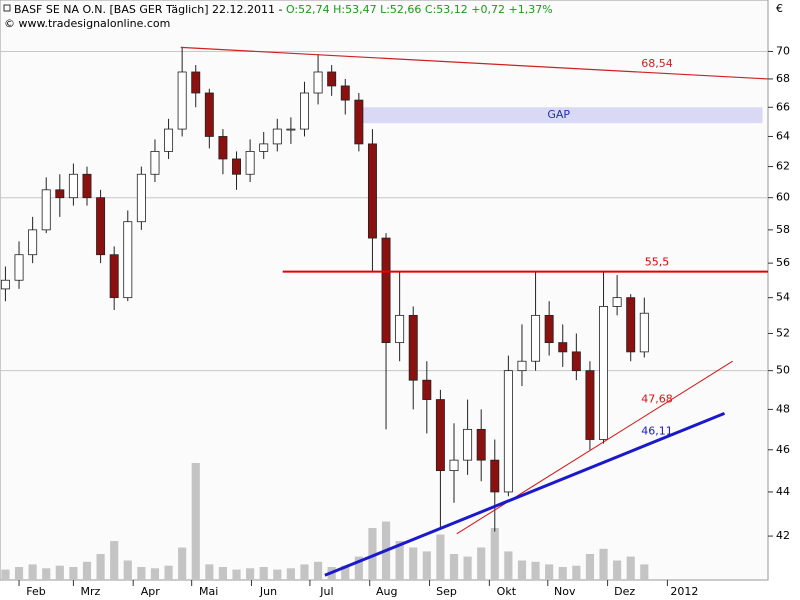 The width and height of the screenshot is (800, 600). I want to click on y-tick-label: 60, so click(783, 197).